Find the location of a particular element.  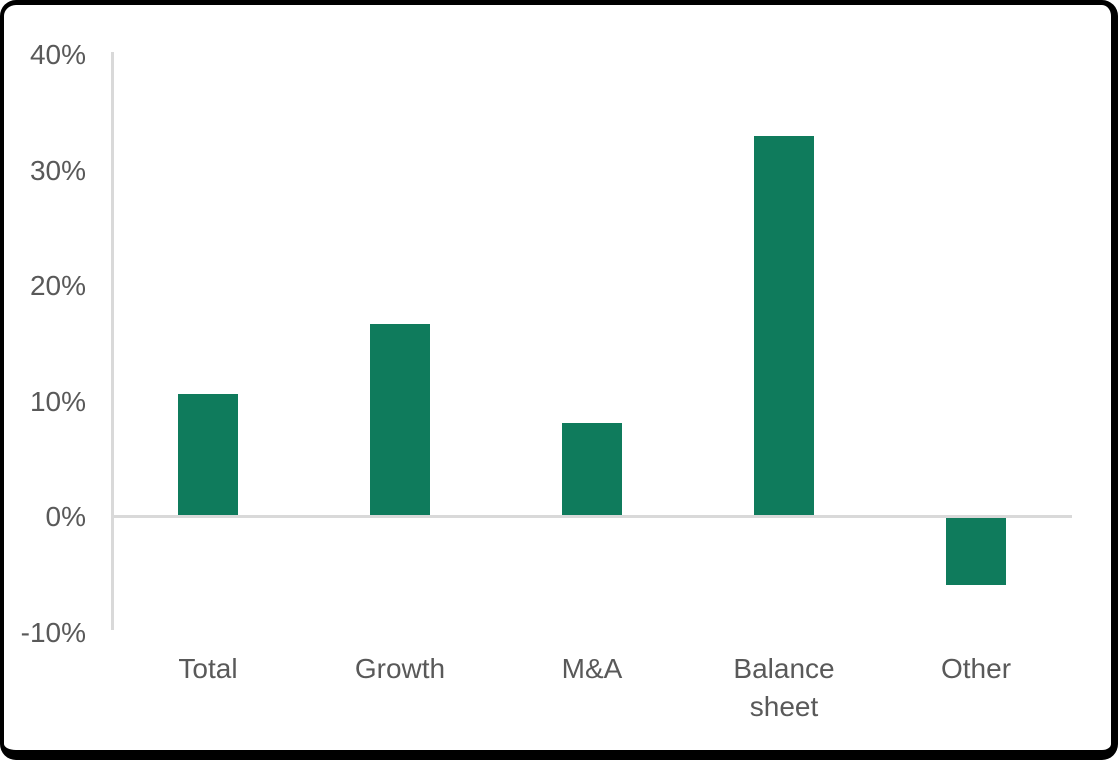

y-tick-label: 10% is located at coordinates (57, 401).